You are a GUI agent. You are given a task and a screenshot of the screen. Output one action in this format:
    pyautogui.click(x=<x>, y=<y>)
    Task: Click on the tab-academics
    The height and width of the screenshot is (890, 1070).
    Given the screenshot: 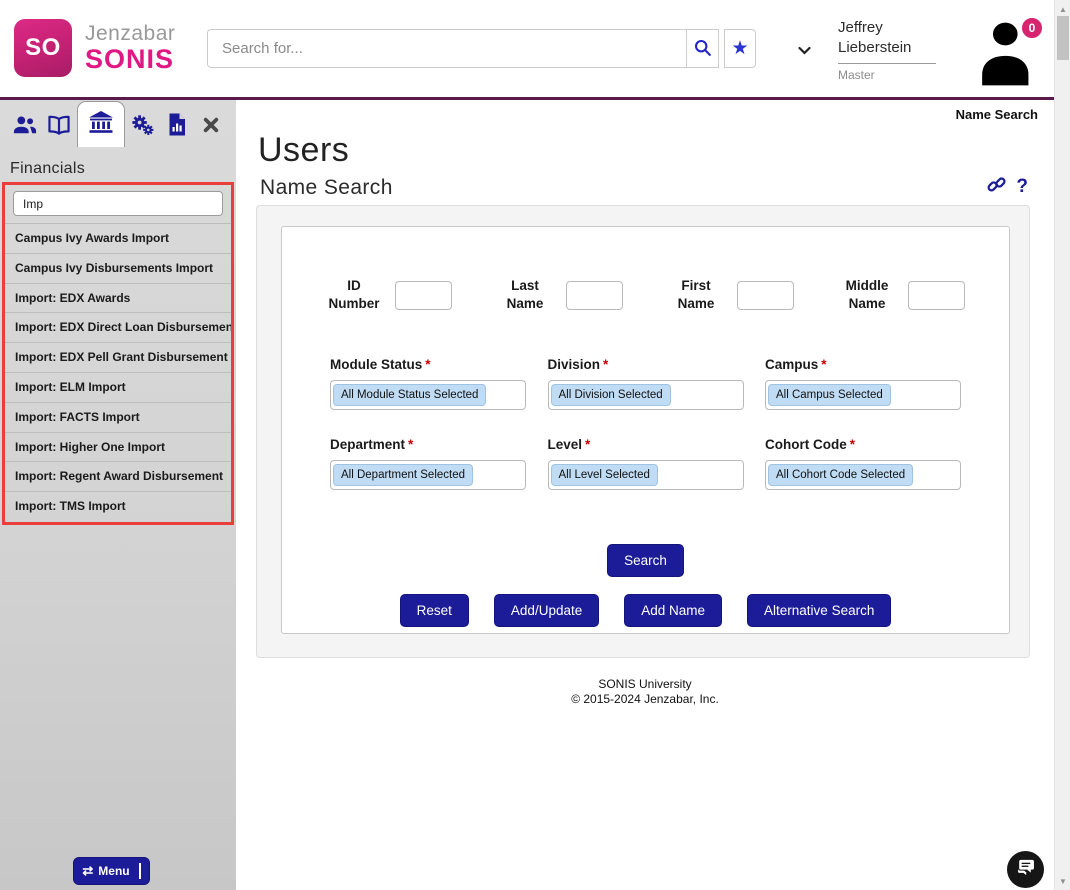 What is the action you would take?
    pyautogui.click(x=59, y=127)
    